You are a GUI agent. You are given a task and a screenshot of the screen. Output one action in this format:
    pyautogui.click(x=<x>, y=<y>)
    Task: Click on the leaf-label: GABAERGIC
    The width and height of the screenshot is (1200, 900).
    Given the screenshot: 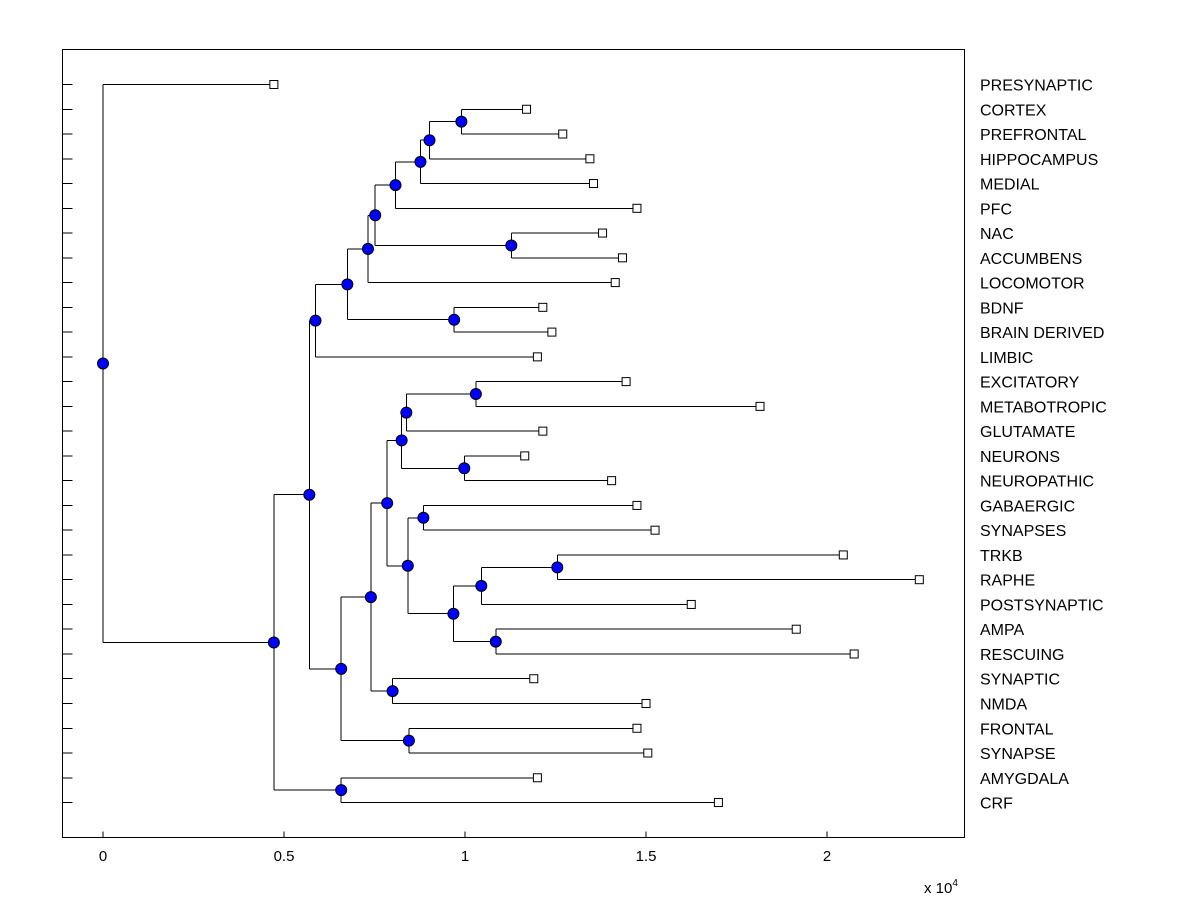 What is the action you would take?
    pyautogui.click(x=1027, y=506)
    